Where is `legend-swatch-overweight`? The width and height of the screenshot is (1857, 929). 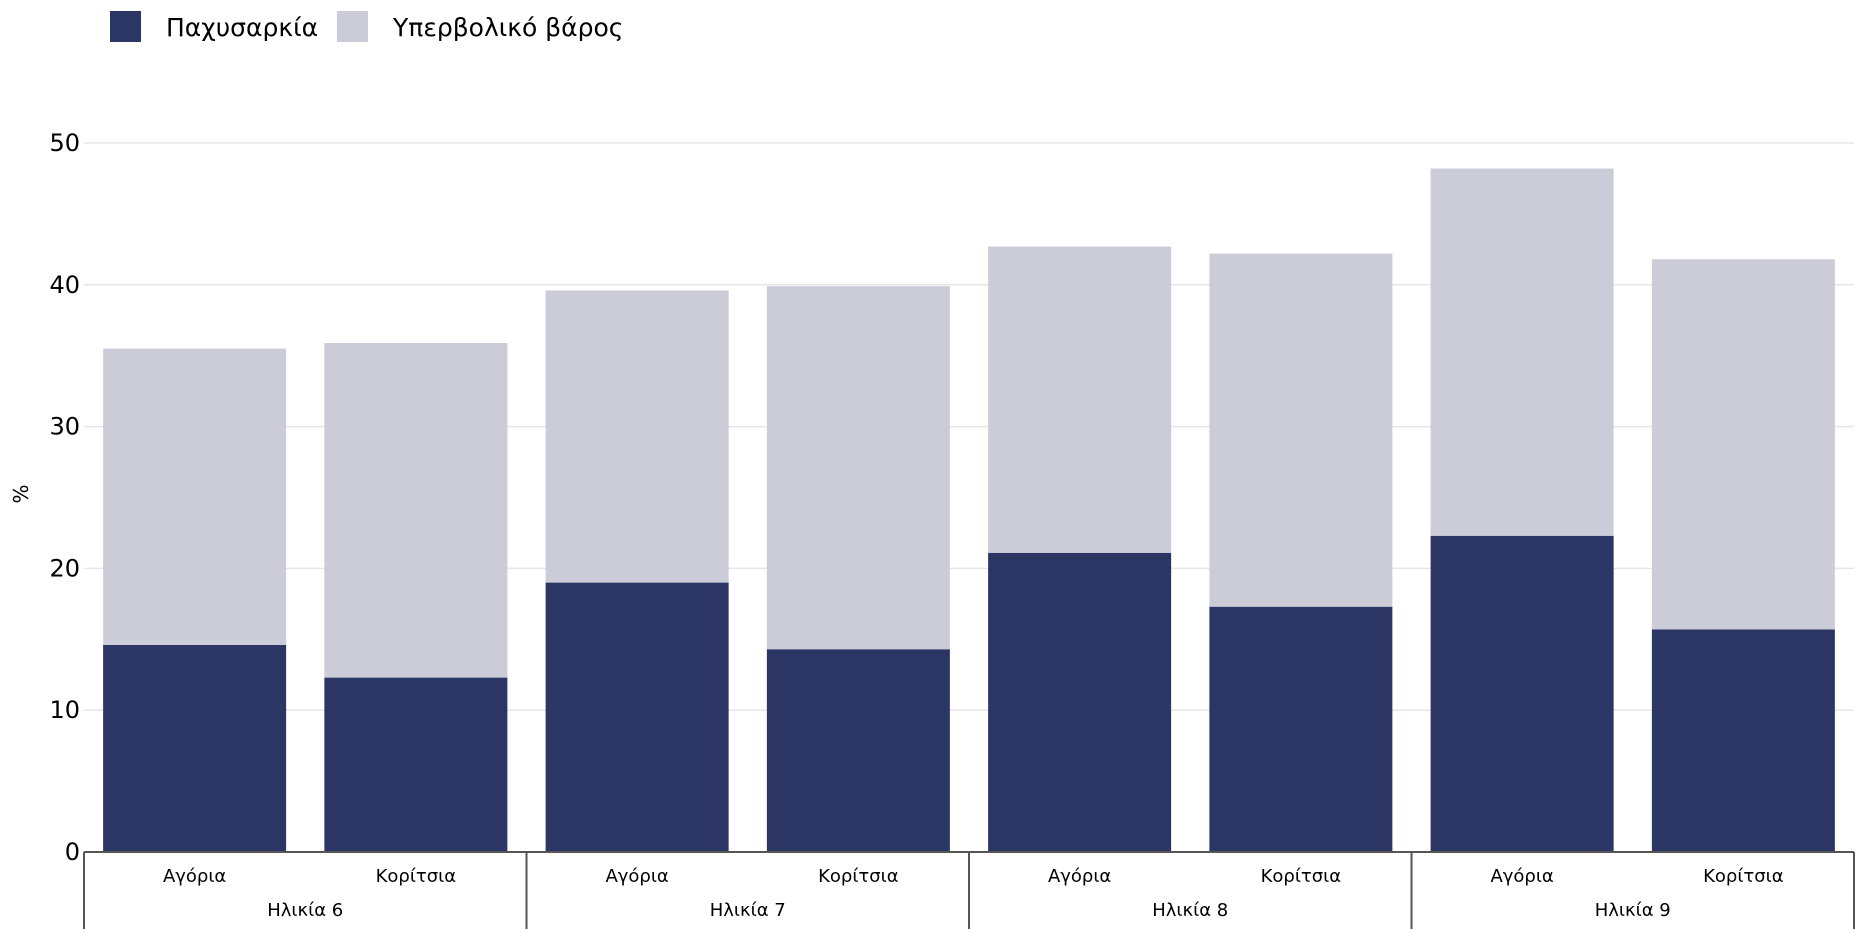
legend-swatch-overweight is located at coordinates (352, 26).